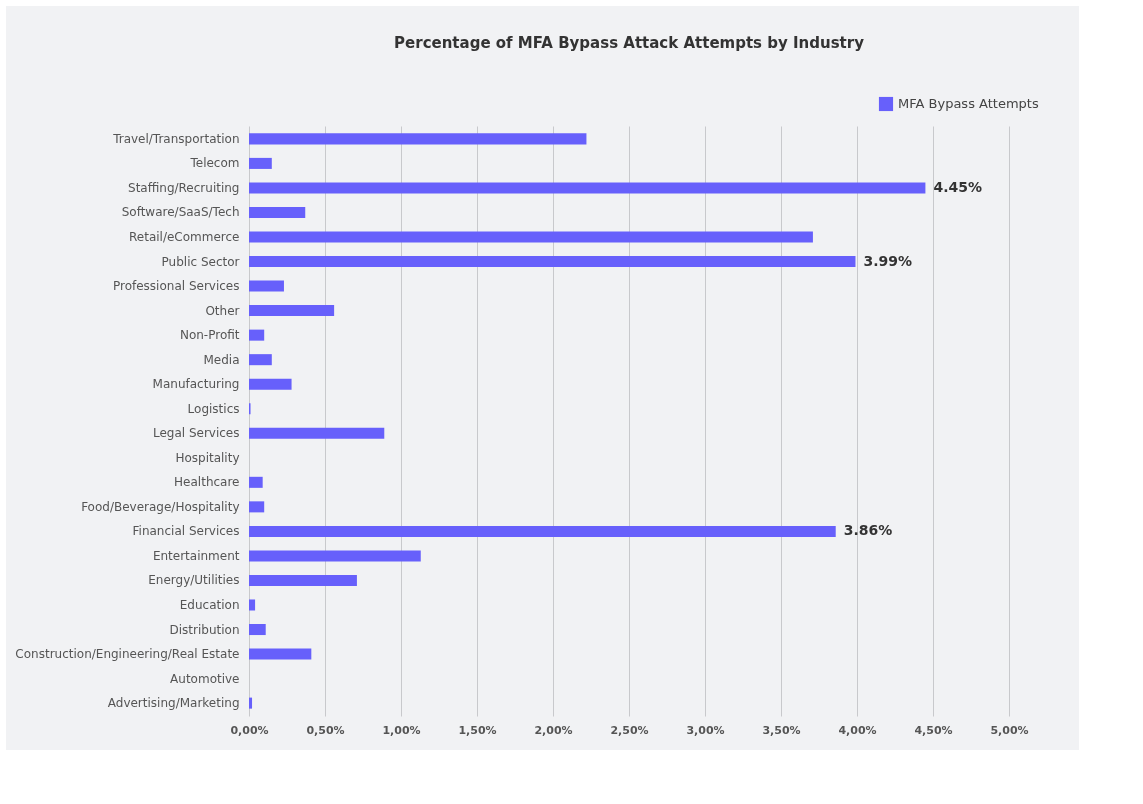 The width and height of the screenshot is (1143, 804). I want to click on y-tick-label: Retail/eCommerce, so click(184, 237).